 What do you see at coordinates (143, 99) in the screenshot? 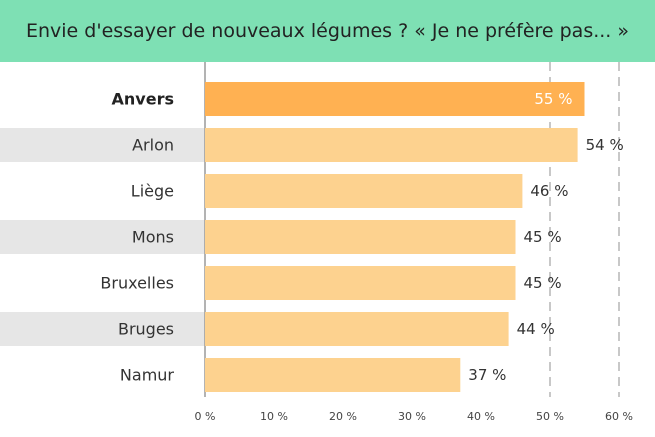
I see `category-label: Anvers` at bounding box center [143, 99].